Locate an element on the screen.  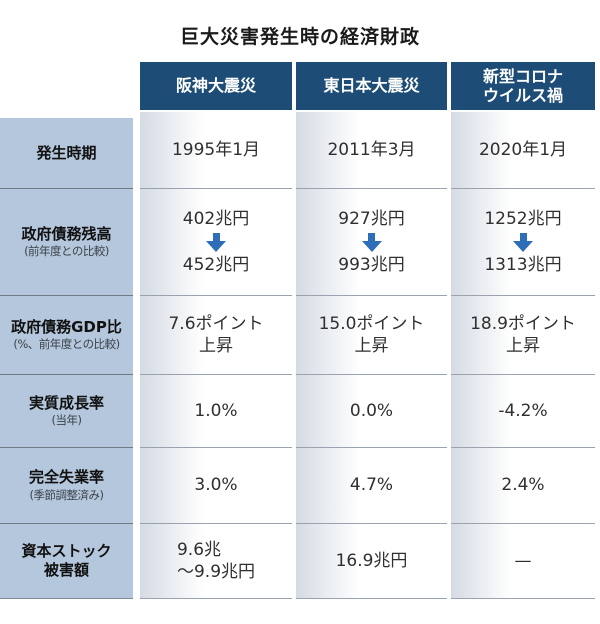
row-sublabel: (当年) is located at coordinates (66, 420).